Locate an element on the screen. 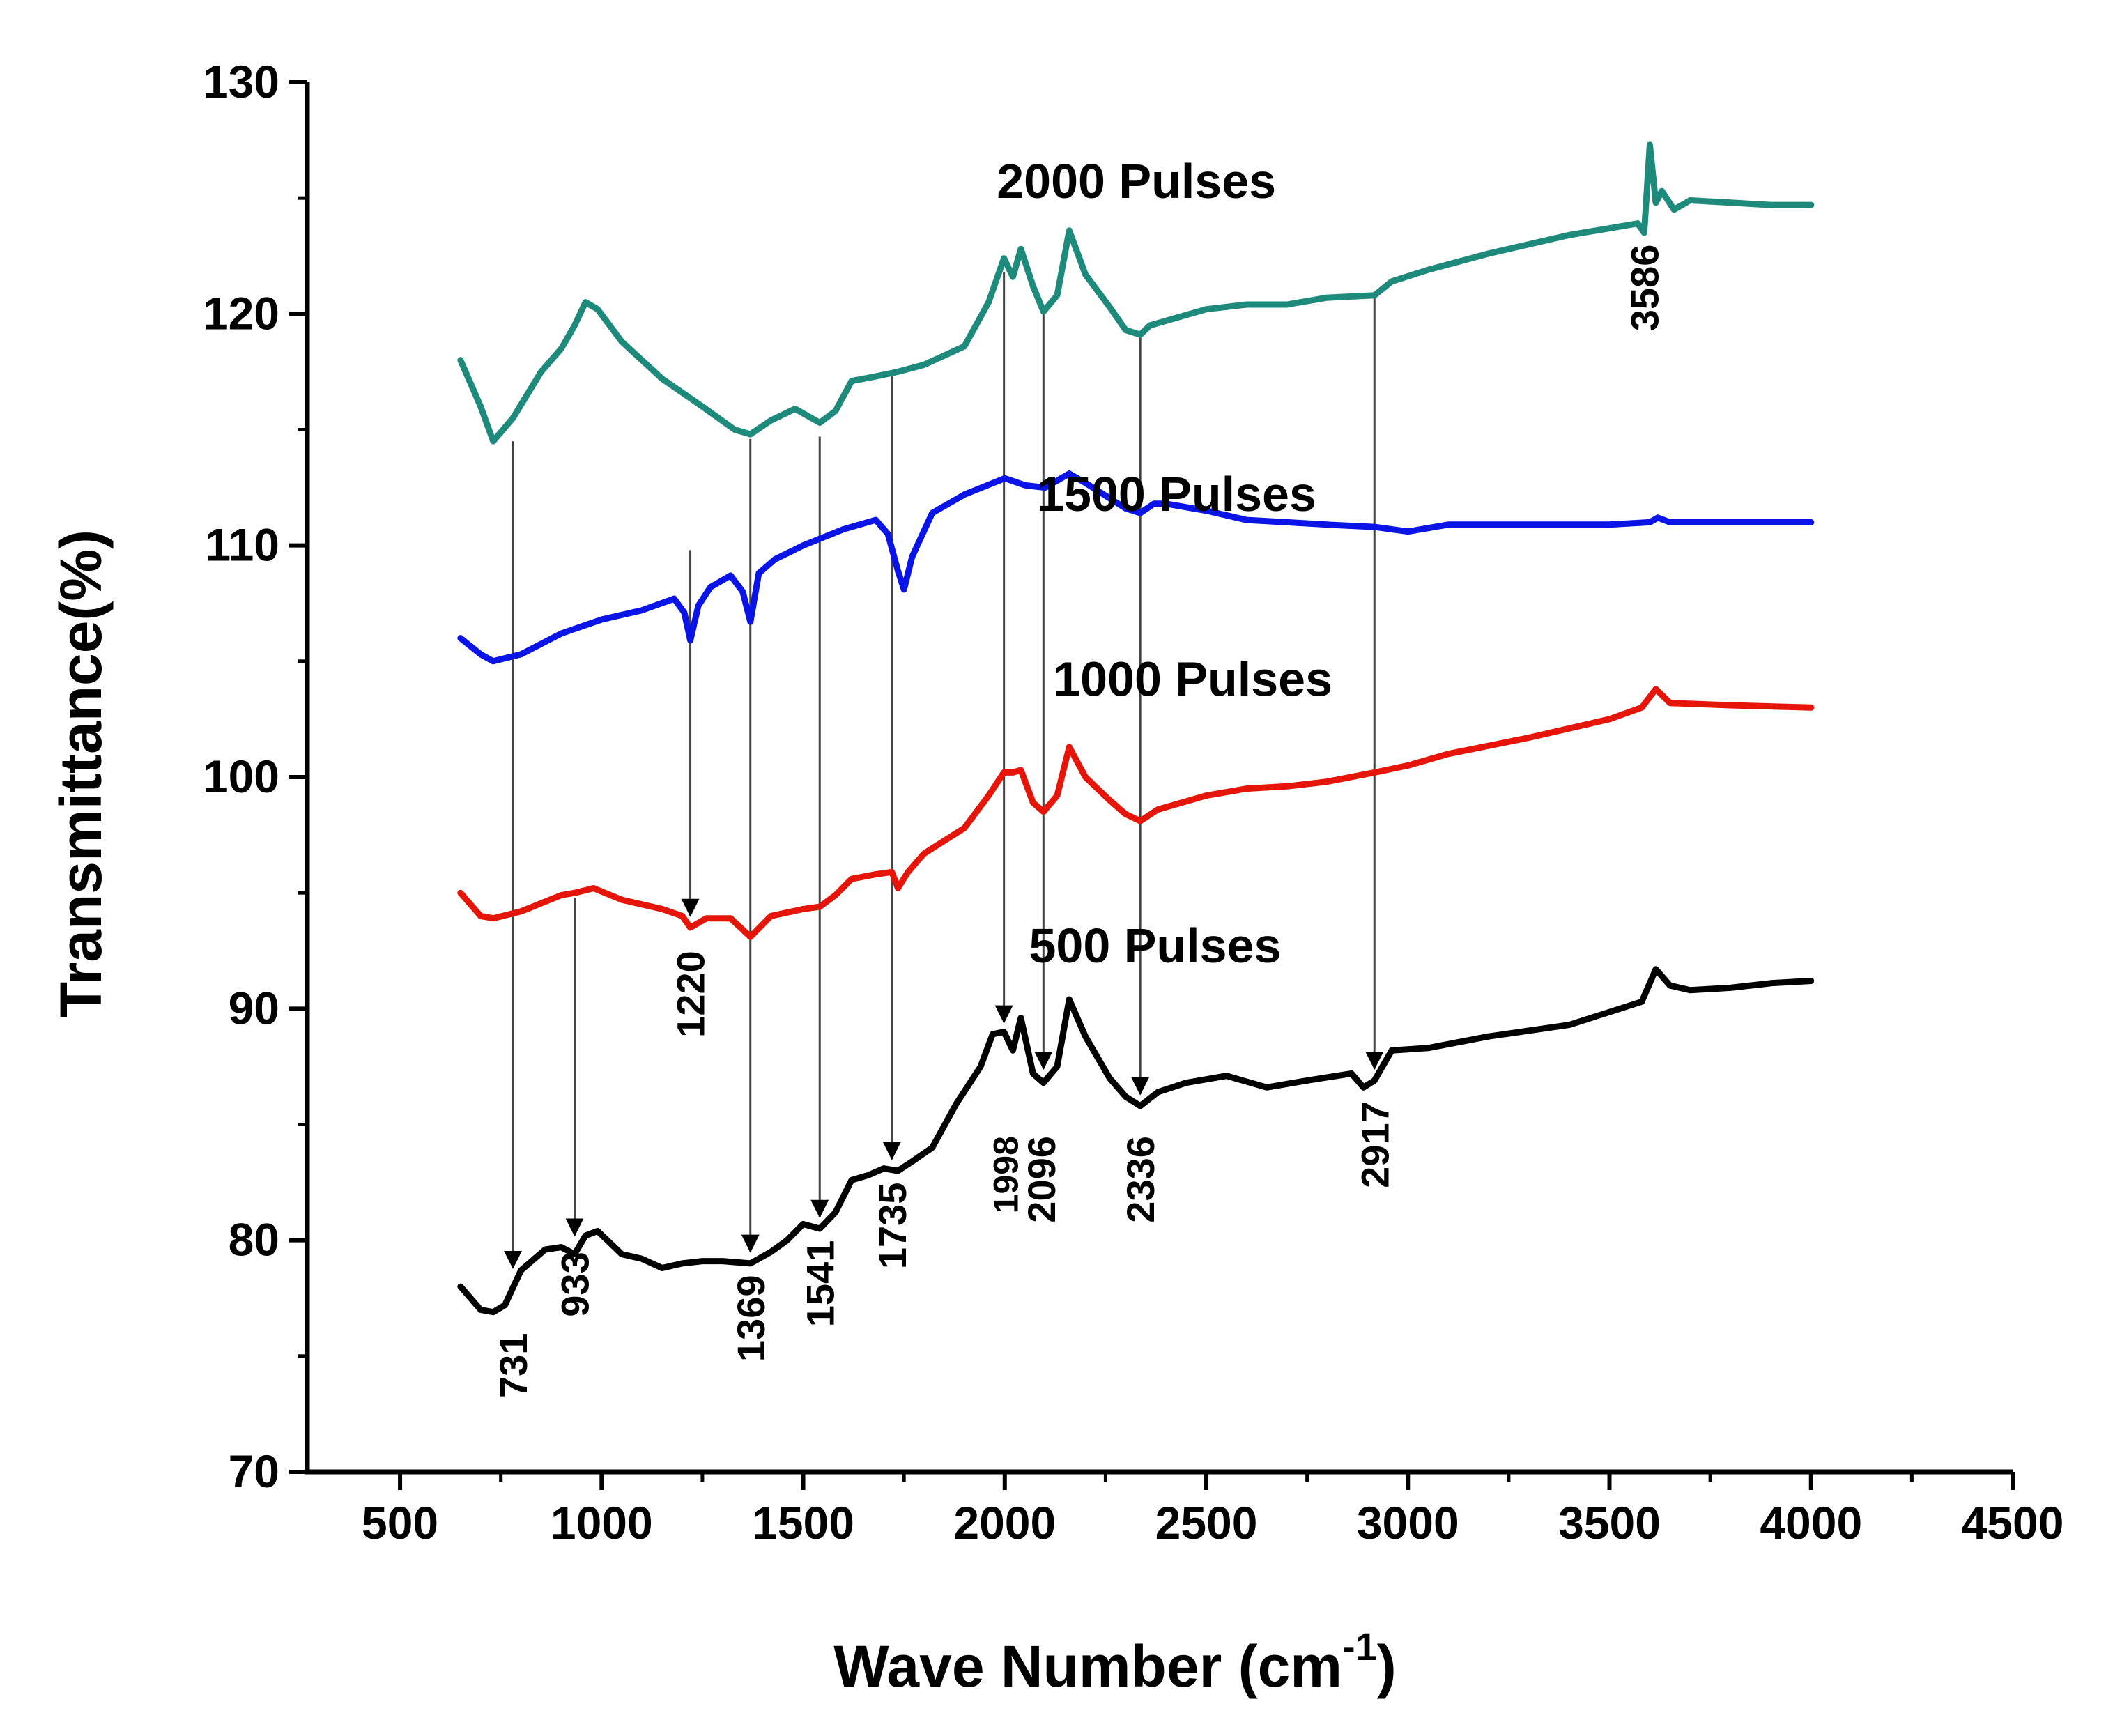 The width and height of the screenshot is (2106, 1736). y-tick-label-70: 70 is located at coordinates (254, 1471).